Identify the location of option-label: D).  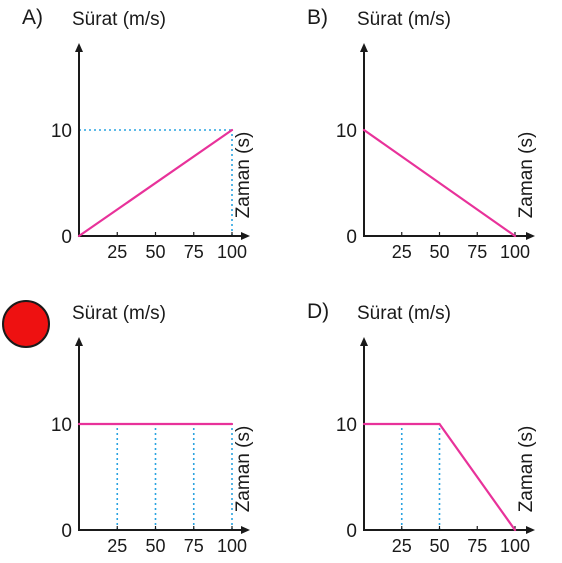
(318, 311).